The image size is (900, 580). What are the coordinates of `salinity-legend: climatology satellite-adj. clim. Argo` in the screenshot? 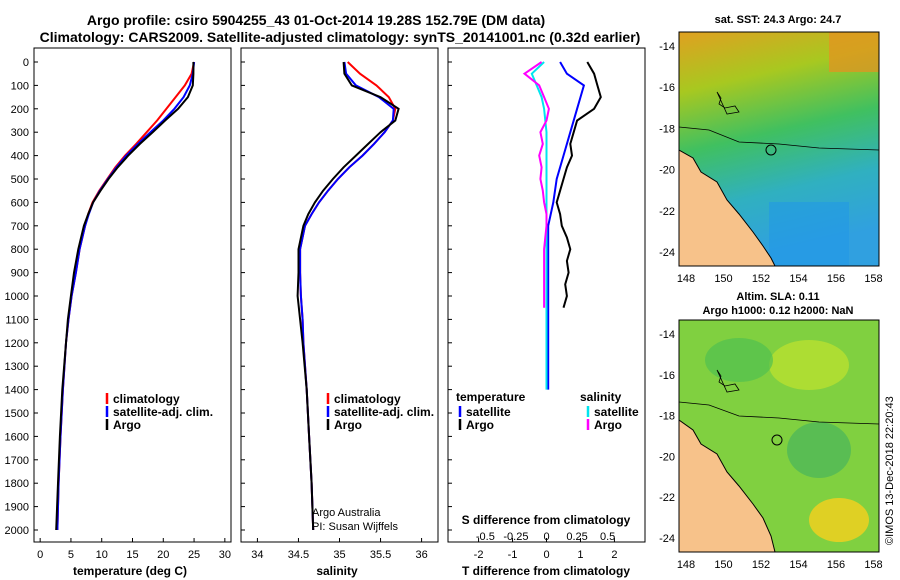 It's located at (380, 412).